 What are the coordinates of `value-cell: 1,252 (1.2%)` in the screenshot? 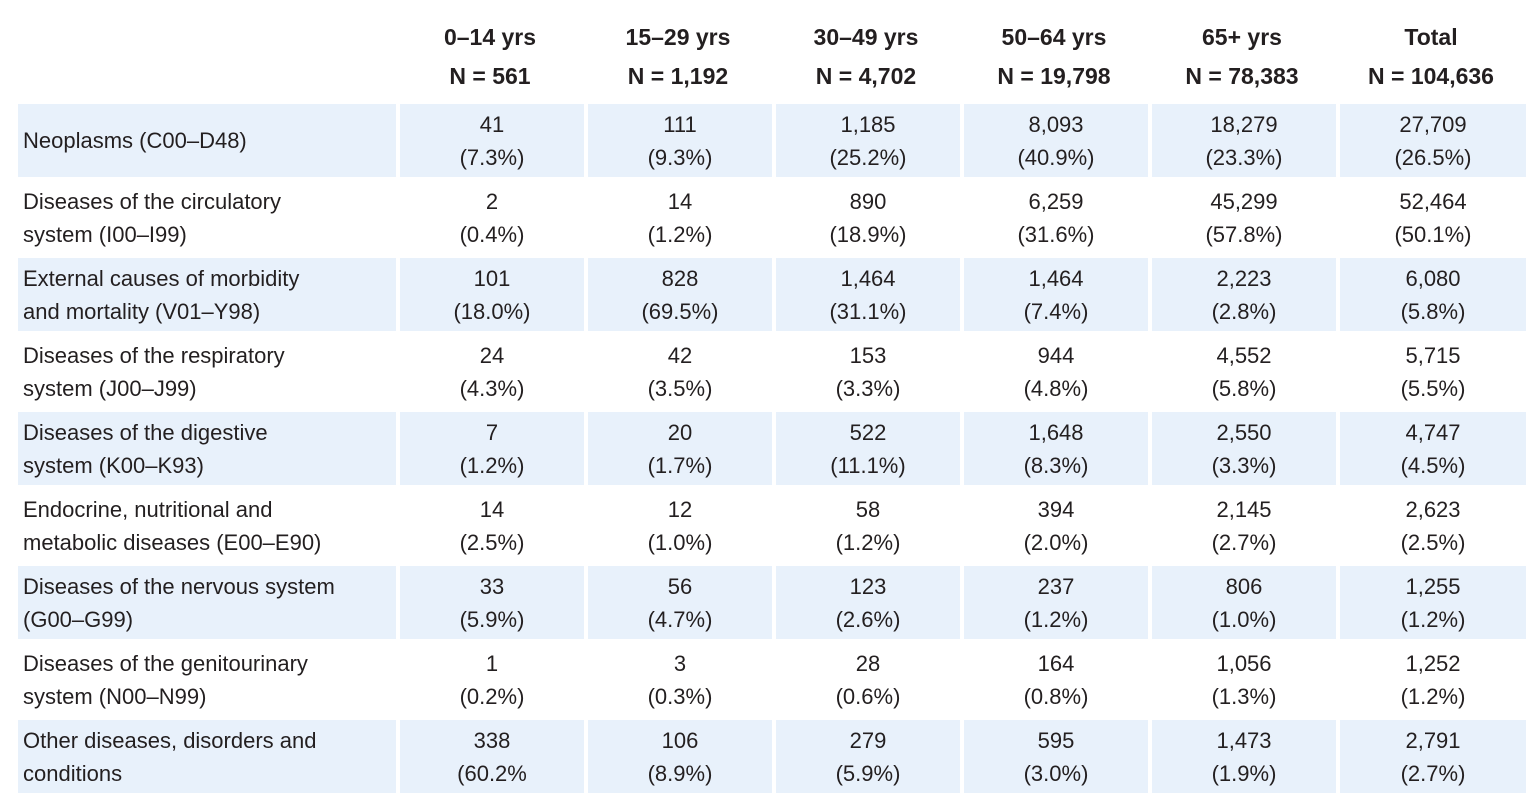 It's located at (1431, 677).